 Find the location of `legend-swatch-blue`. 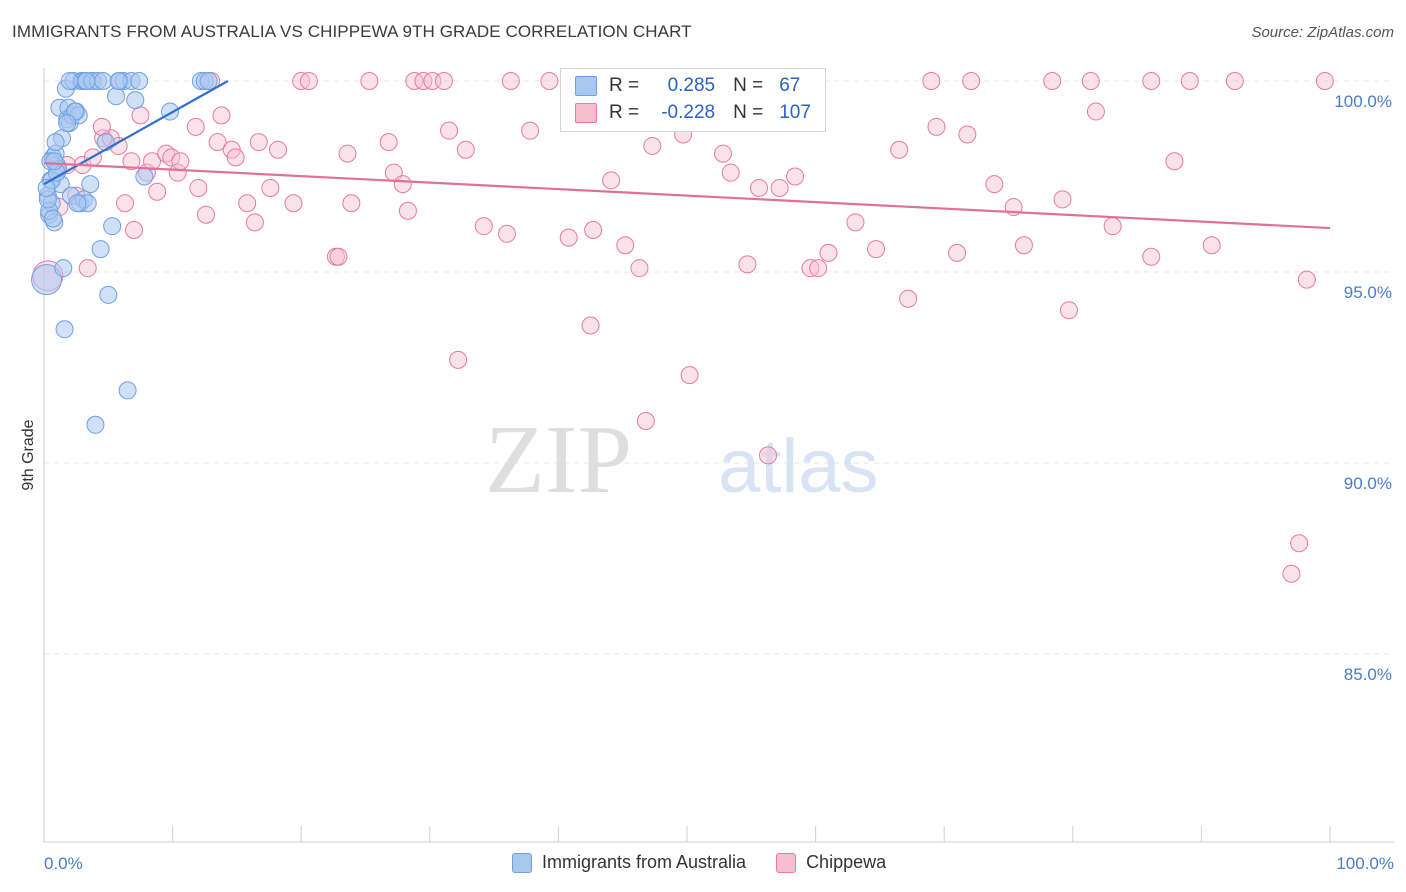

legend-swatch-blue is located at coordinates (522, 862).